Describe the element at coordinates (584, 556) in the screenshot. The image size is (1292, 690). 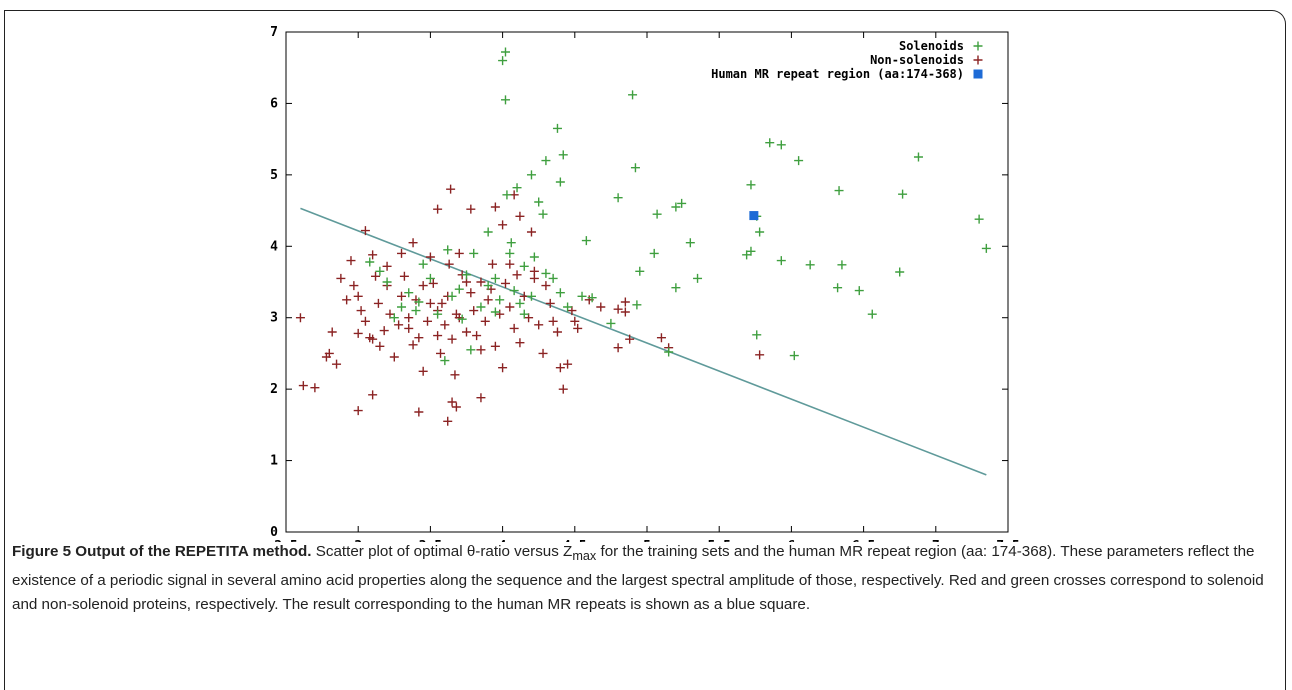
I see `caption-subscript: max` at that location.